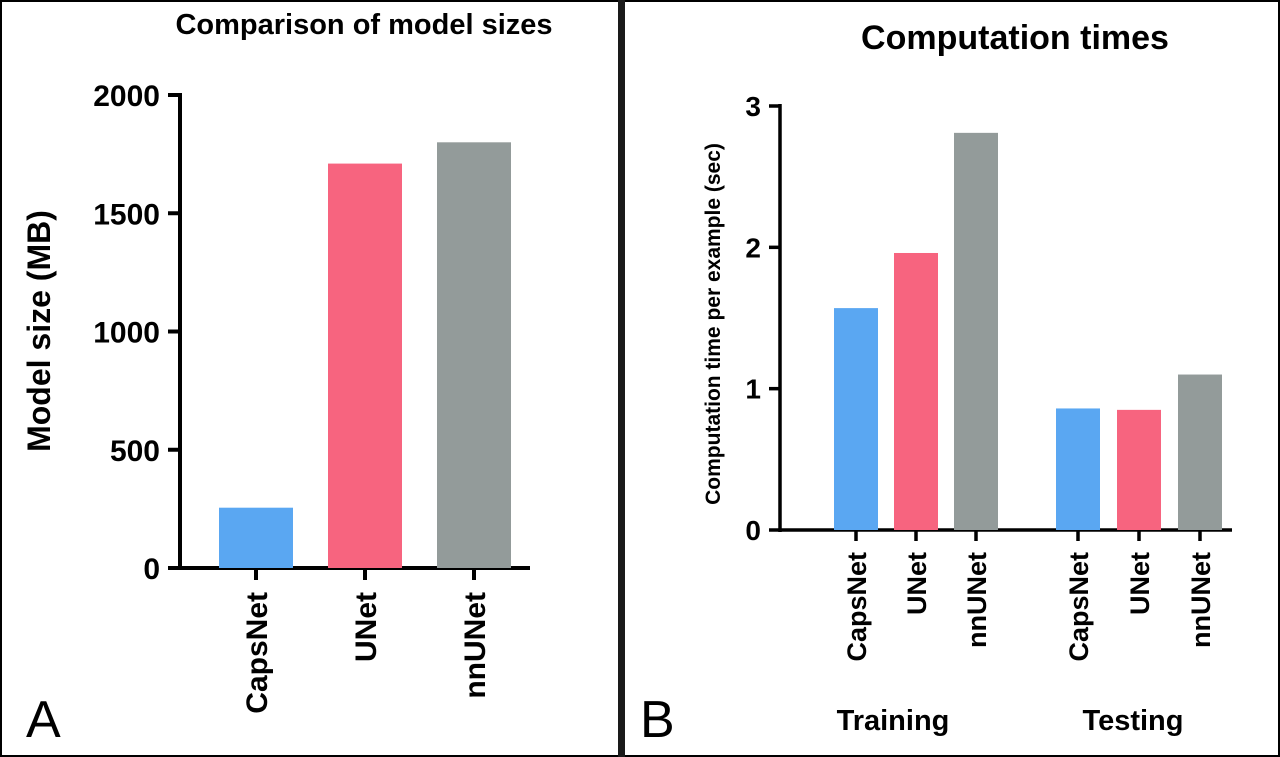 The image size is (1280, 757). What do you see at coordinates (713, 324) in the screenshot?
I see `panel-b-y-axis-label: Computation time per example (sec)` at bounding box center [713, 324].